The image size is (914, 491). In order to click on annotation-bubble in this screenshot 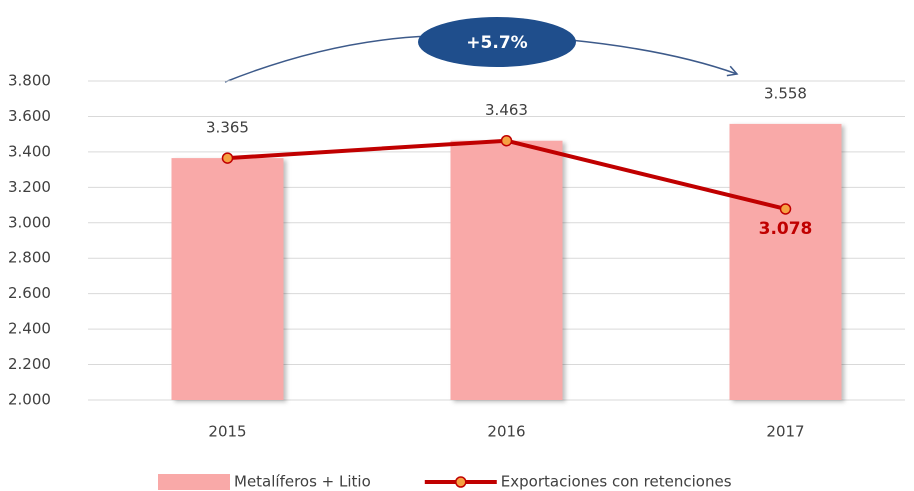, I will do `click(497, 42)`.